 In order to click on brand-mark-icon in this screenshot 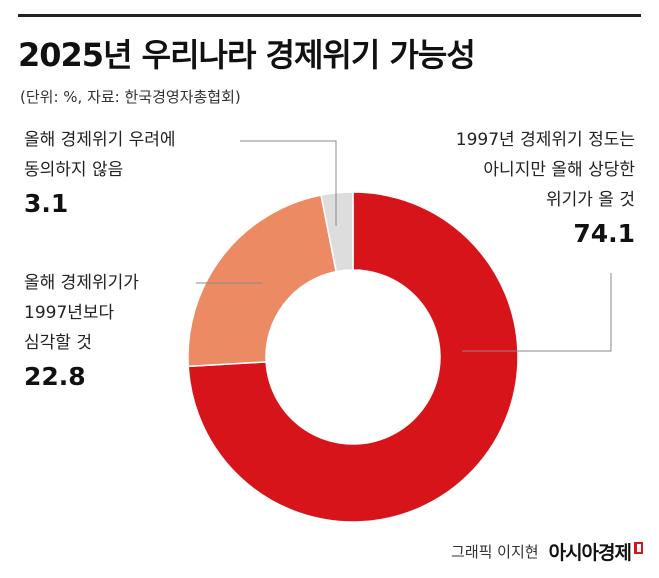, I will do `click(638, 547)`.